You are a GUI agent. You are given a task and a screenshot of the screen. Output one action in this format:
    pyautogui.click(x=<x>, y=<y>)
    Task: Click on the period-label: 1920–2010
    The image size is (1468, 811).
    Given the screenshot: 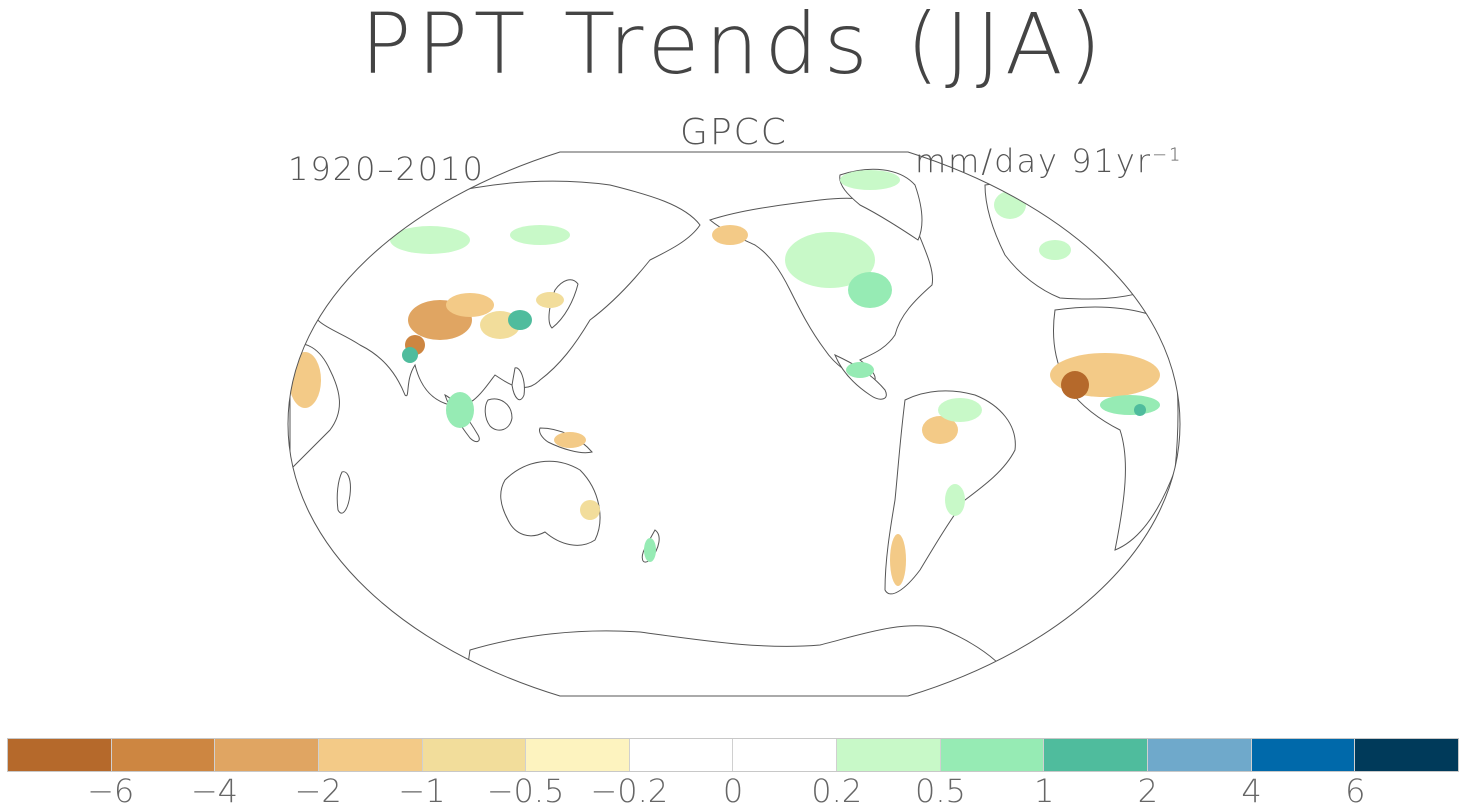 What is the action you would take?
    pyautogui.click(x=386, y=169)
    